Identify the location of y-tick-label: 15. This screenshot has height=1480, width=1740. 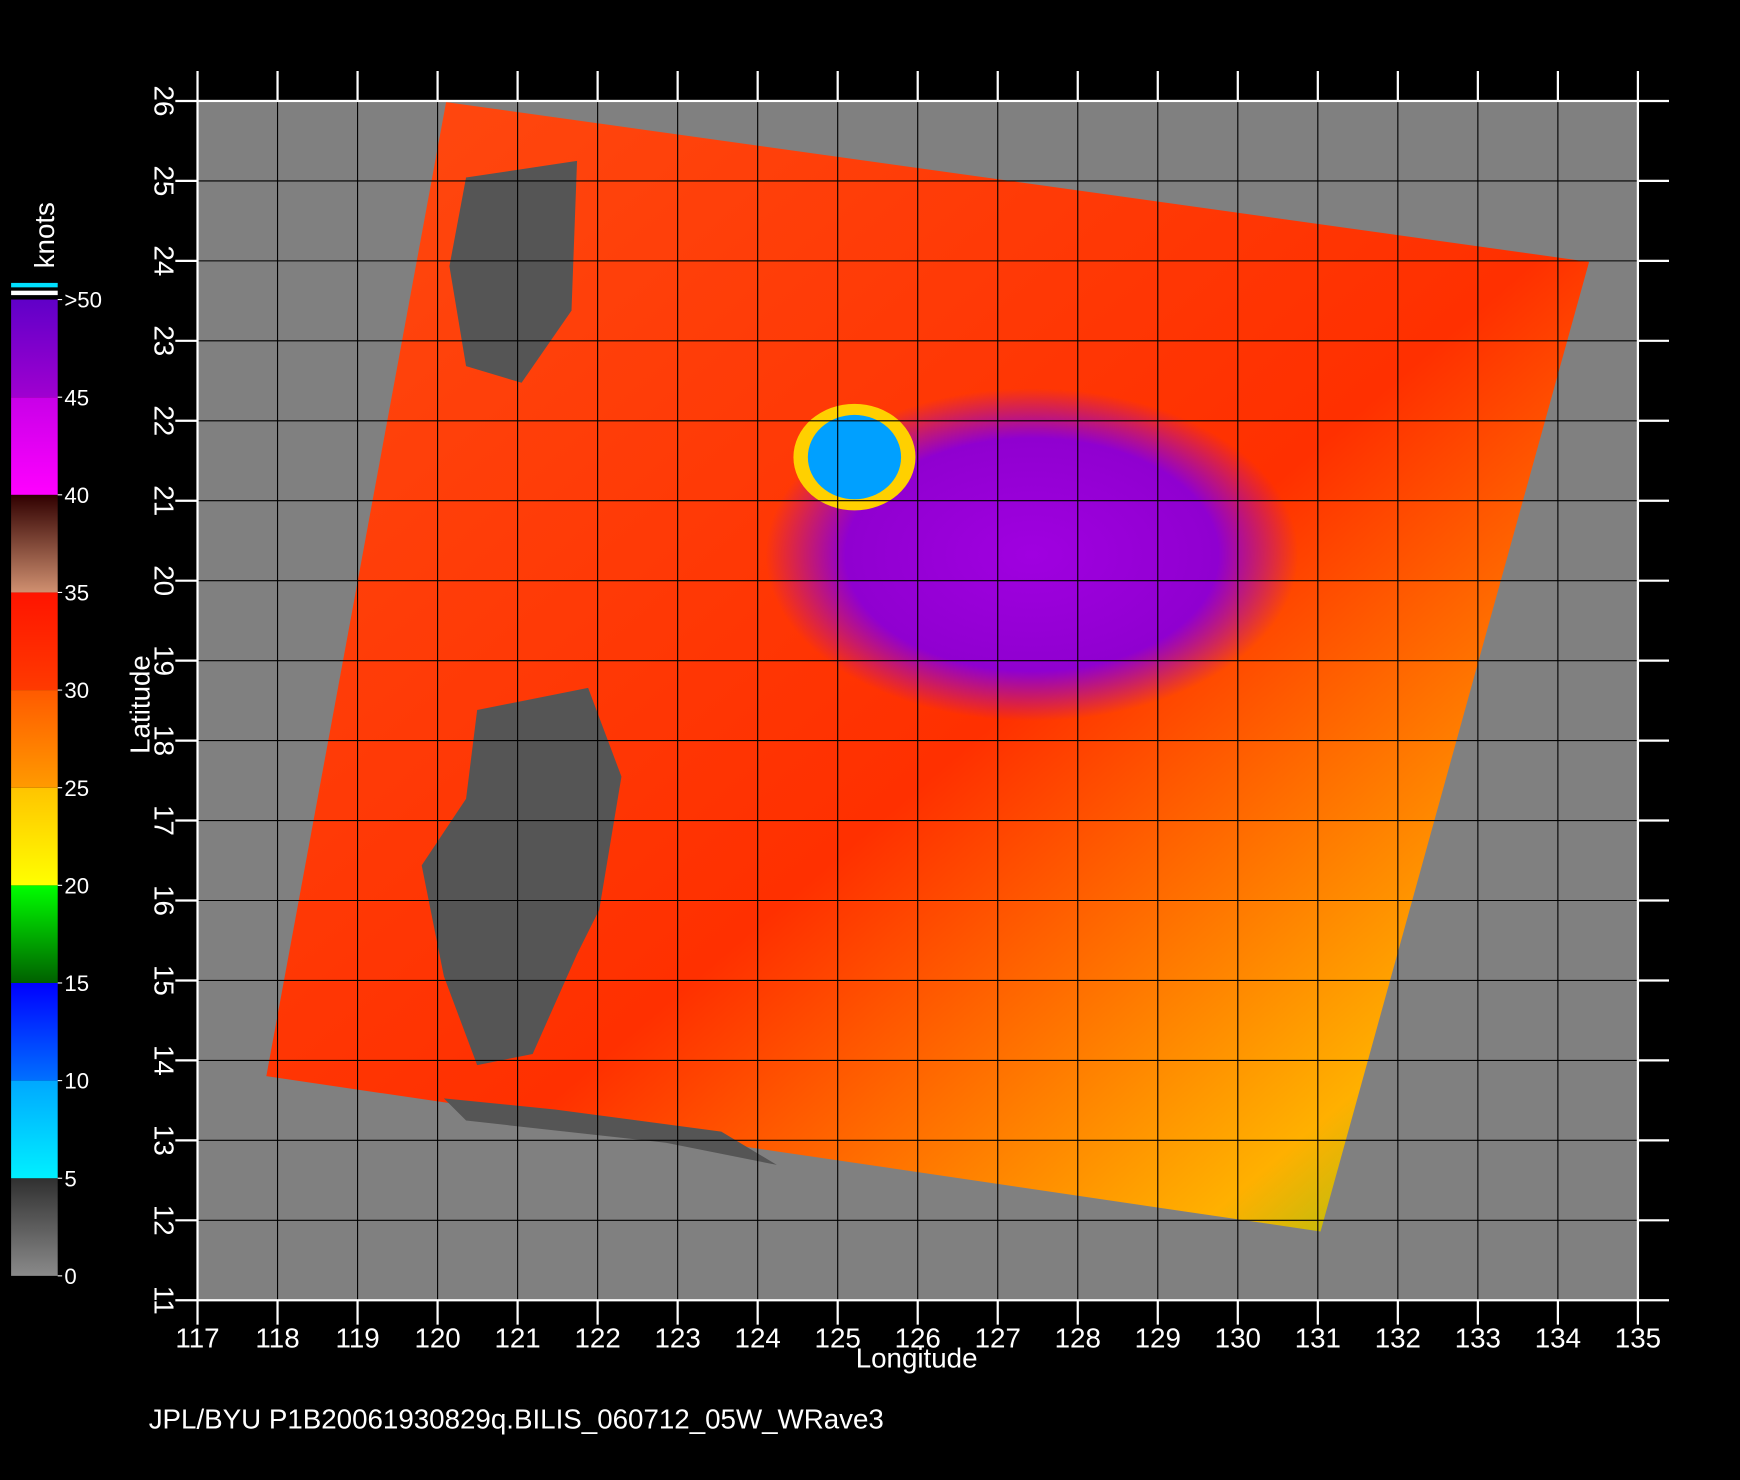
(164, 980).